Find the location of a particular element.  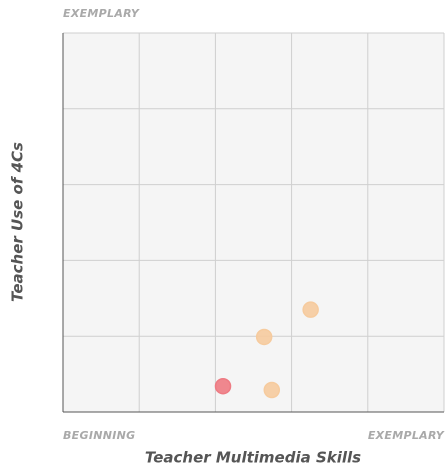

x-tick-label: BEGINNING is located at coordinates (99, 435).